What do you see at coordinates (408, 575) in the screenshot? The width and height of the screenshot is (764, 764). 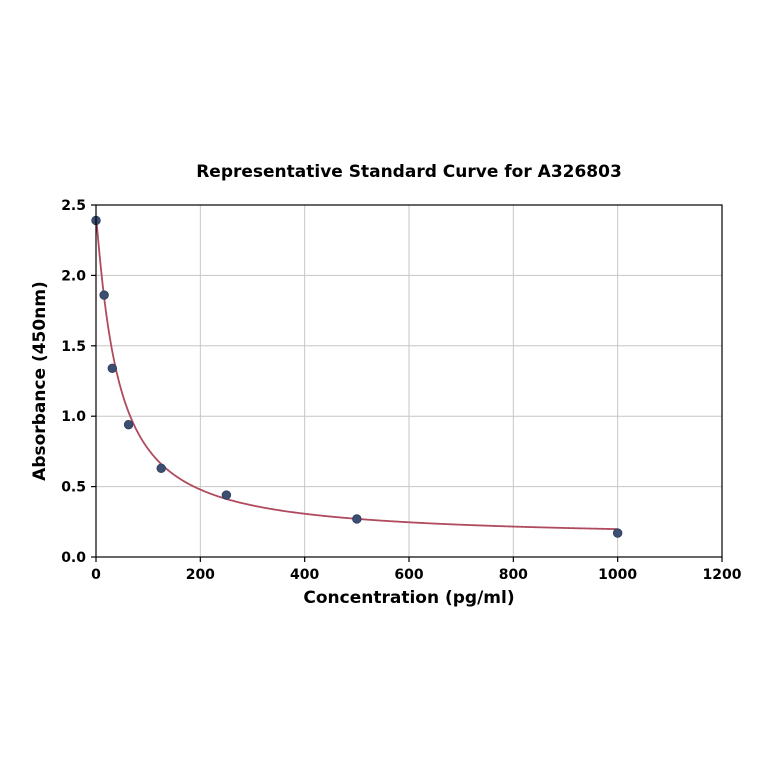 I see `x-tick-label: 600` at bounding box center [408, 575].